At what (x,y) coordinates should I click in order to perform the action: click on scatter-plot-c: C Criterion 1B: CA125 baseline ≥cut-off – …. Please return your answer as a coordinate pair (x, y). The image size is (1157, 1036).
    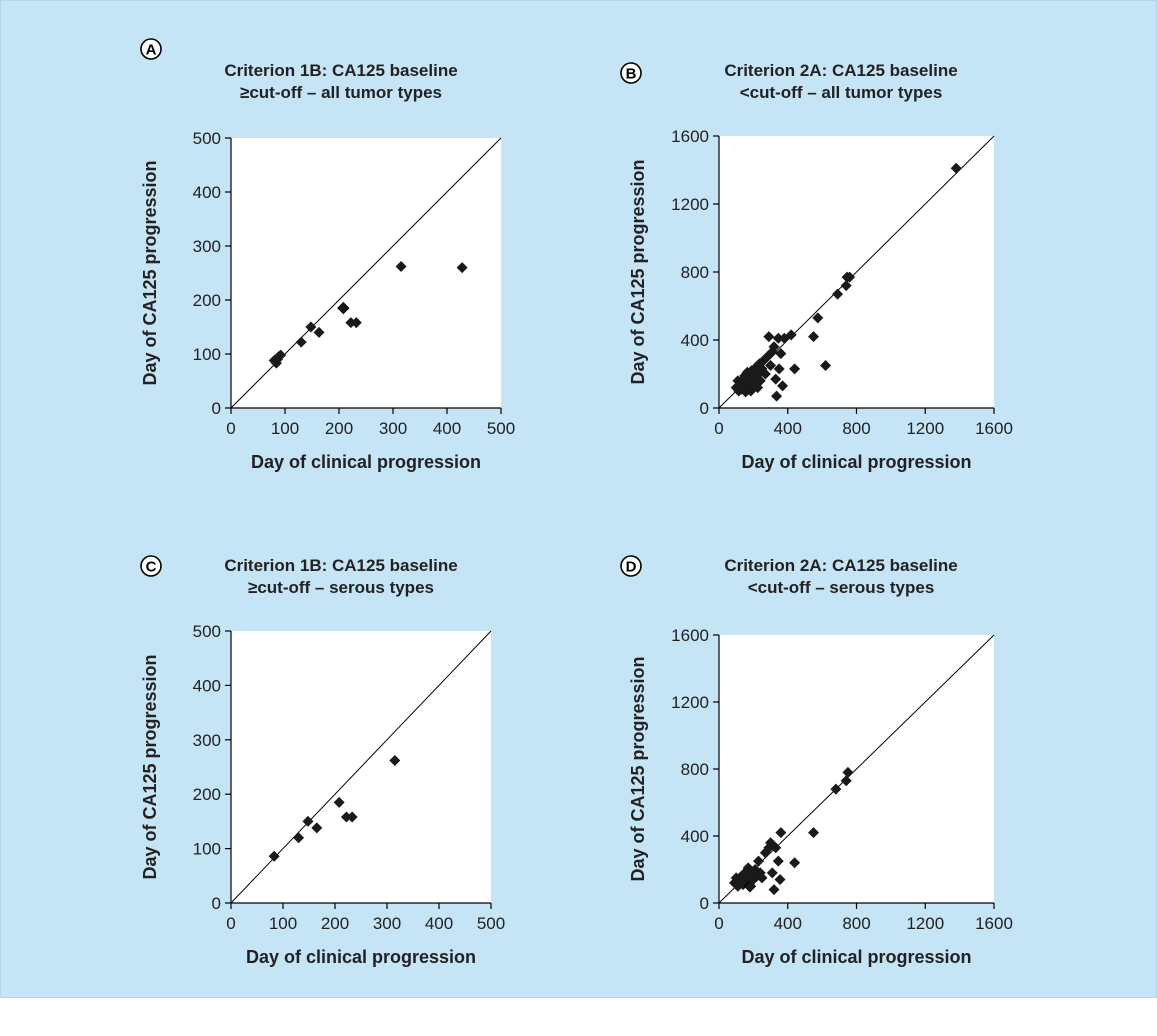
    Looking at the image, I should click on (322, 761).